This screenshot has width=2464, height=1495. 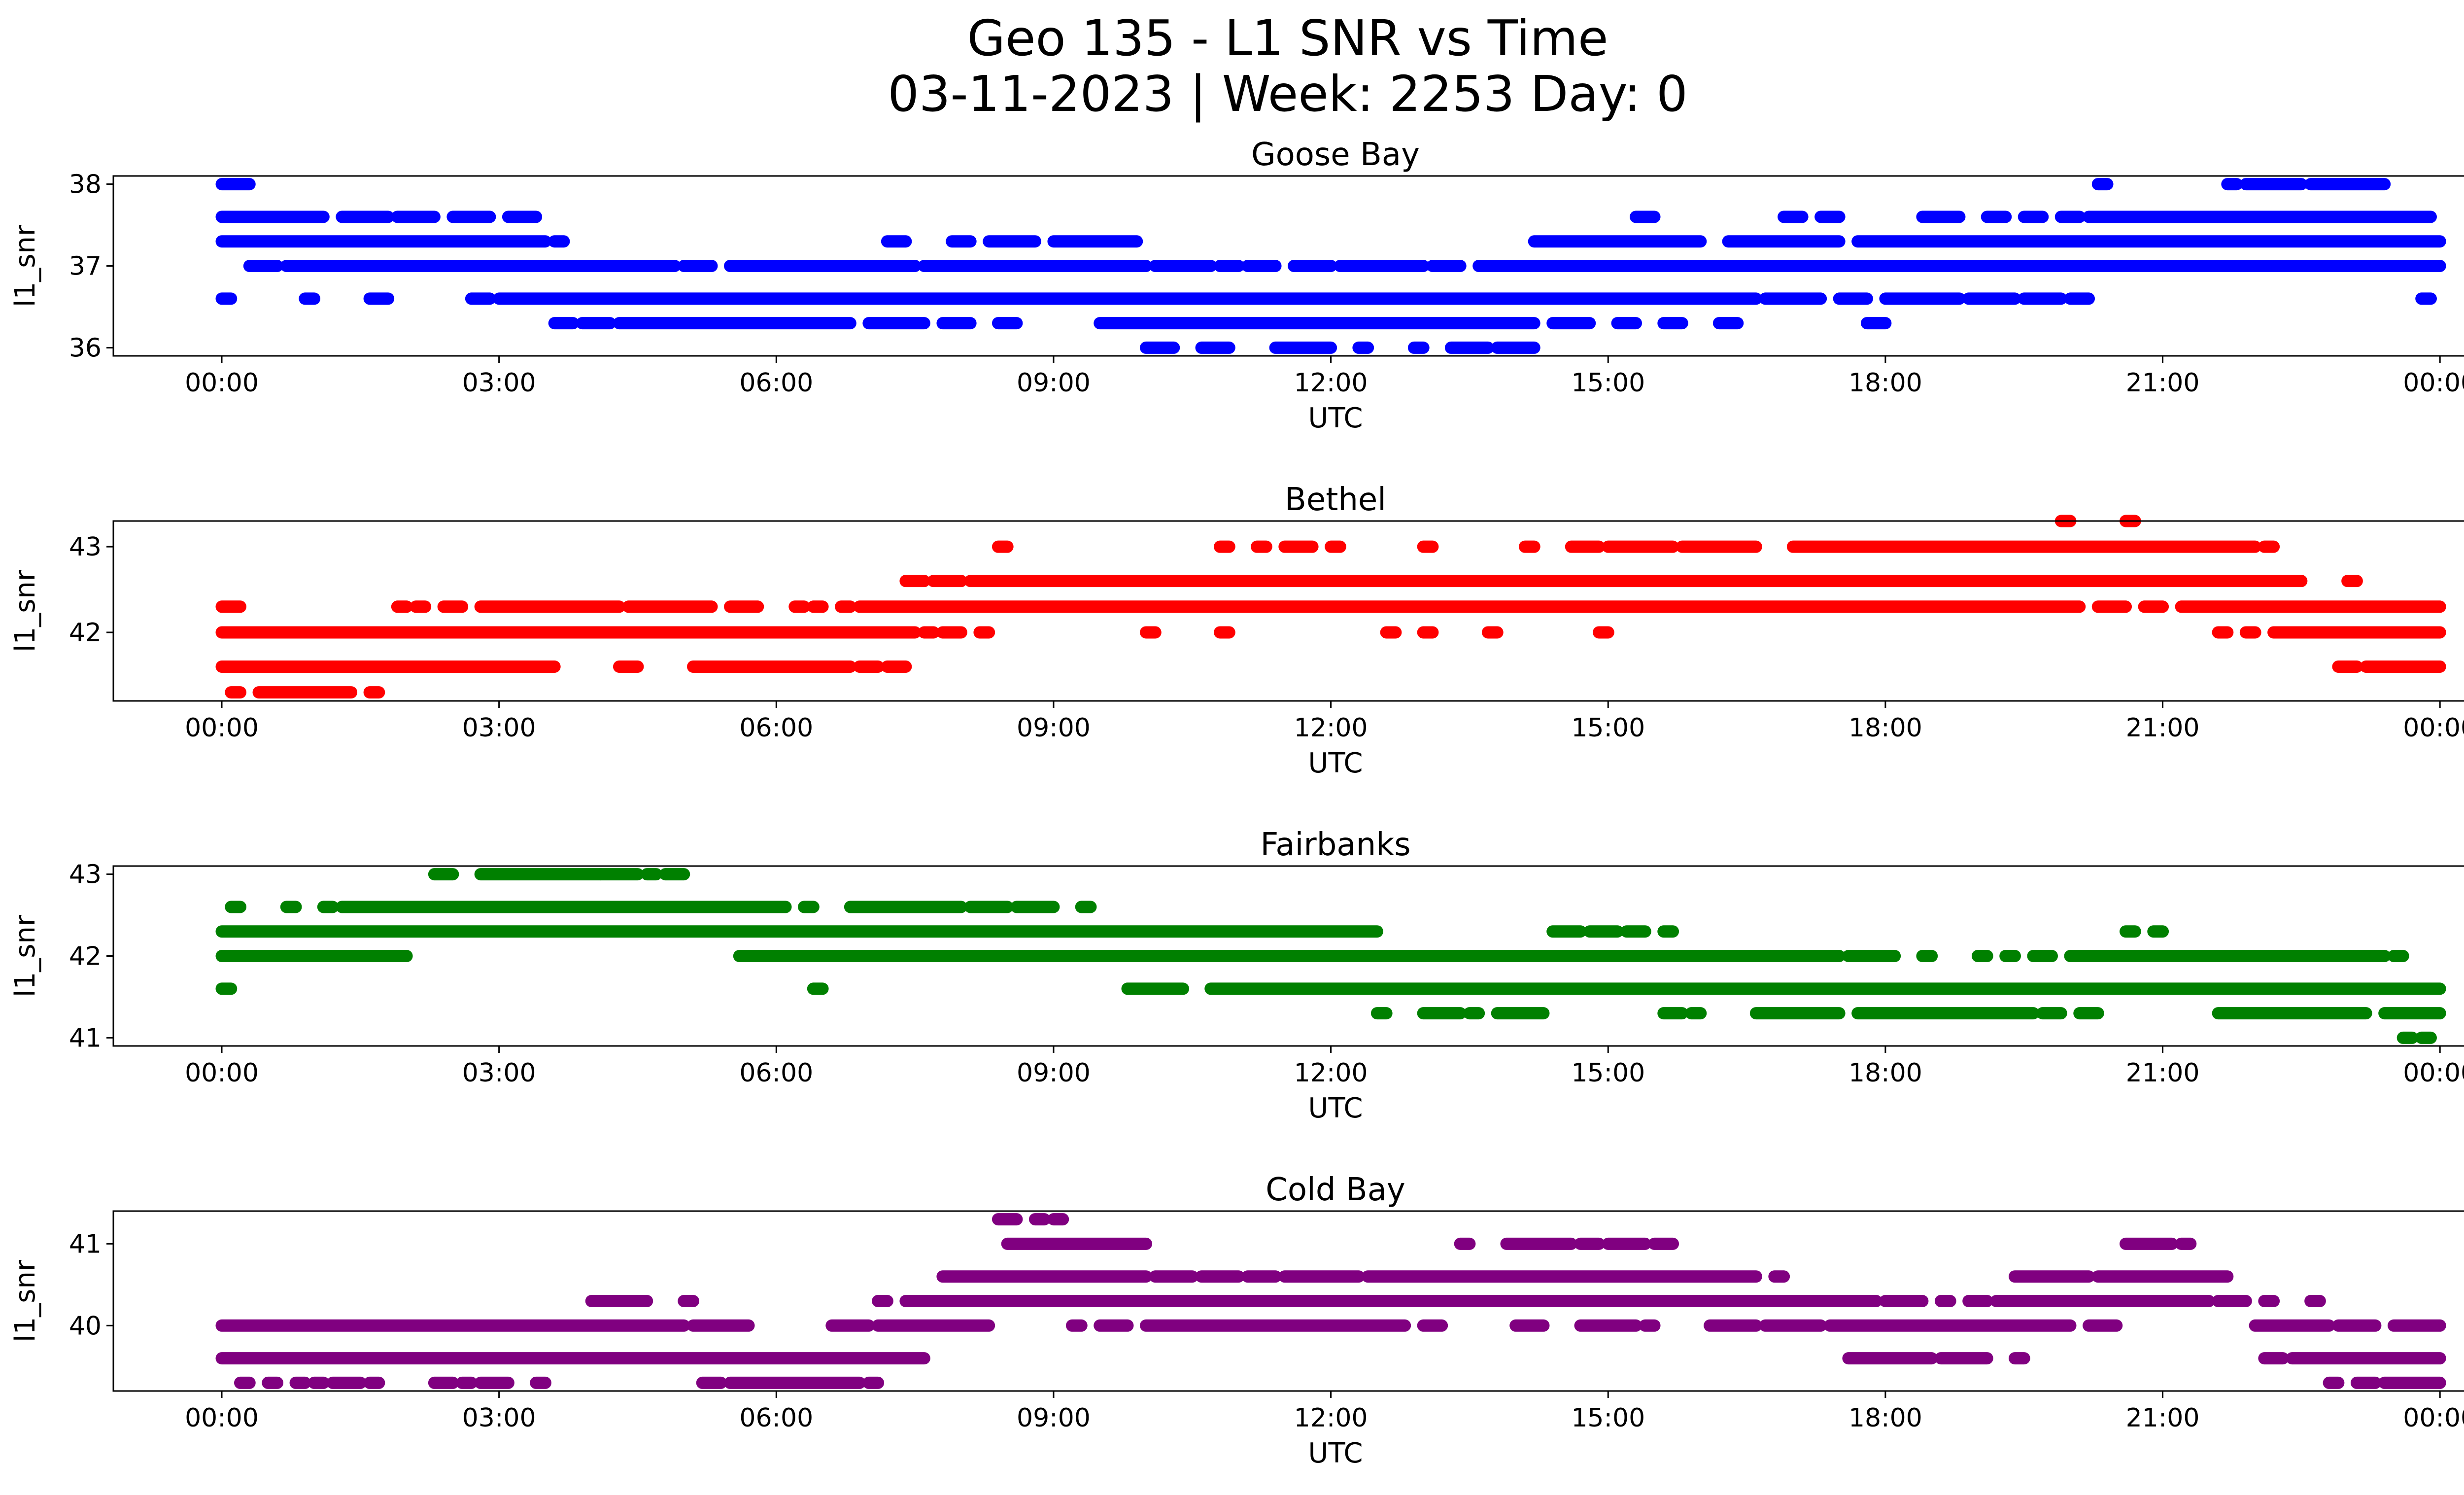 I want to click on y-tick-label: 42, so click(x=85, y=957).